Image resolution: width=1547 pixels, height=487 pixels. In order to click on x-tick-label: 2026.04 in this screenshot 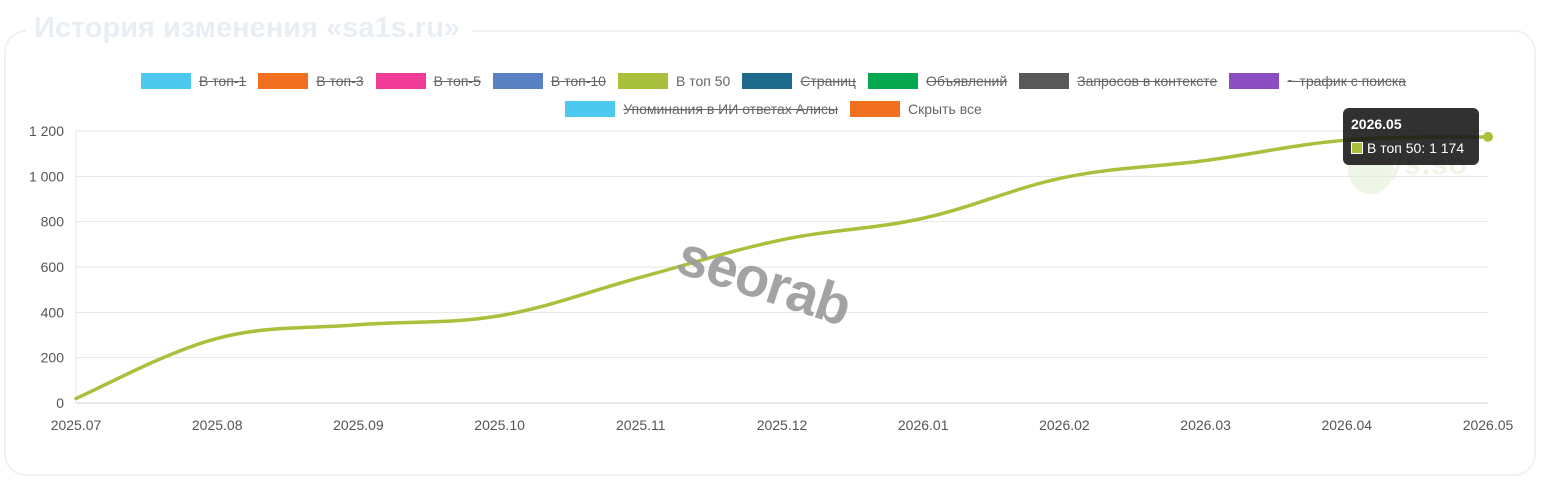, I will do `click(1346, 425)`.